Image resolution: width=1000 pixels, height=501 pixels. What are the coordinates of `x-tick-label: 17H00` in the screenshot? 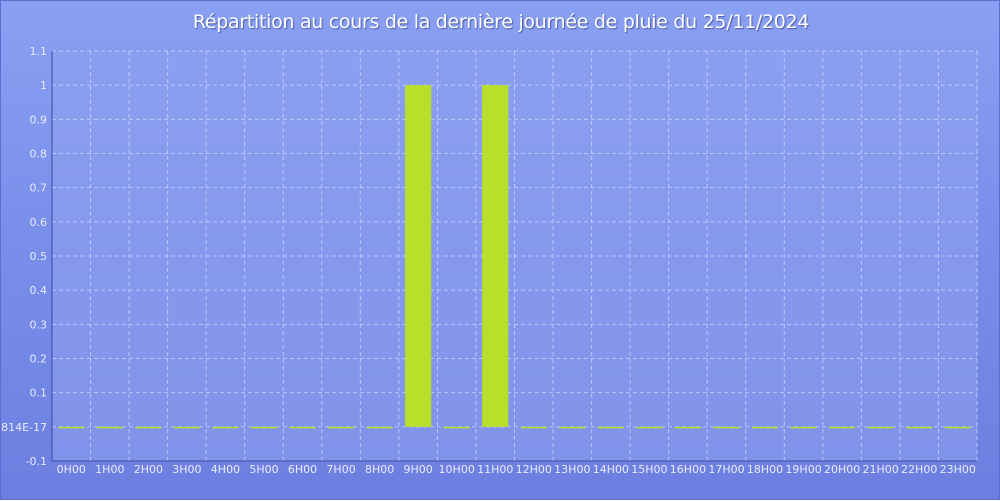 It's located at (726, 469).